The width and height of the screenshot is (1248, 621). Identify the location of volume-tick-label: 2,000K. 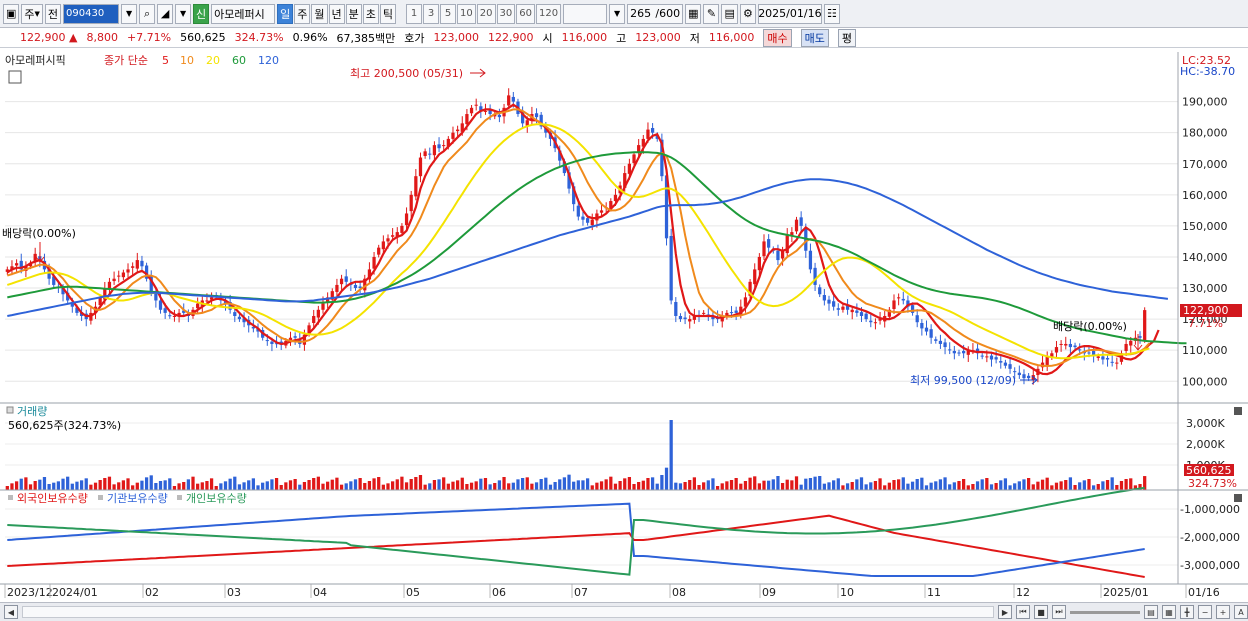
(1205, 444).